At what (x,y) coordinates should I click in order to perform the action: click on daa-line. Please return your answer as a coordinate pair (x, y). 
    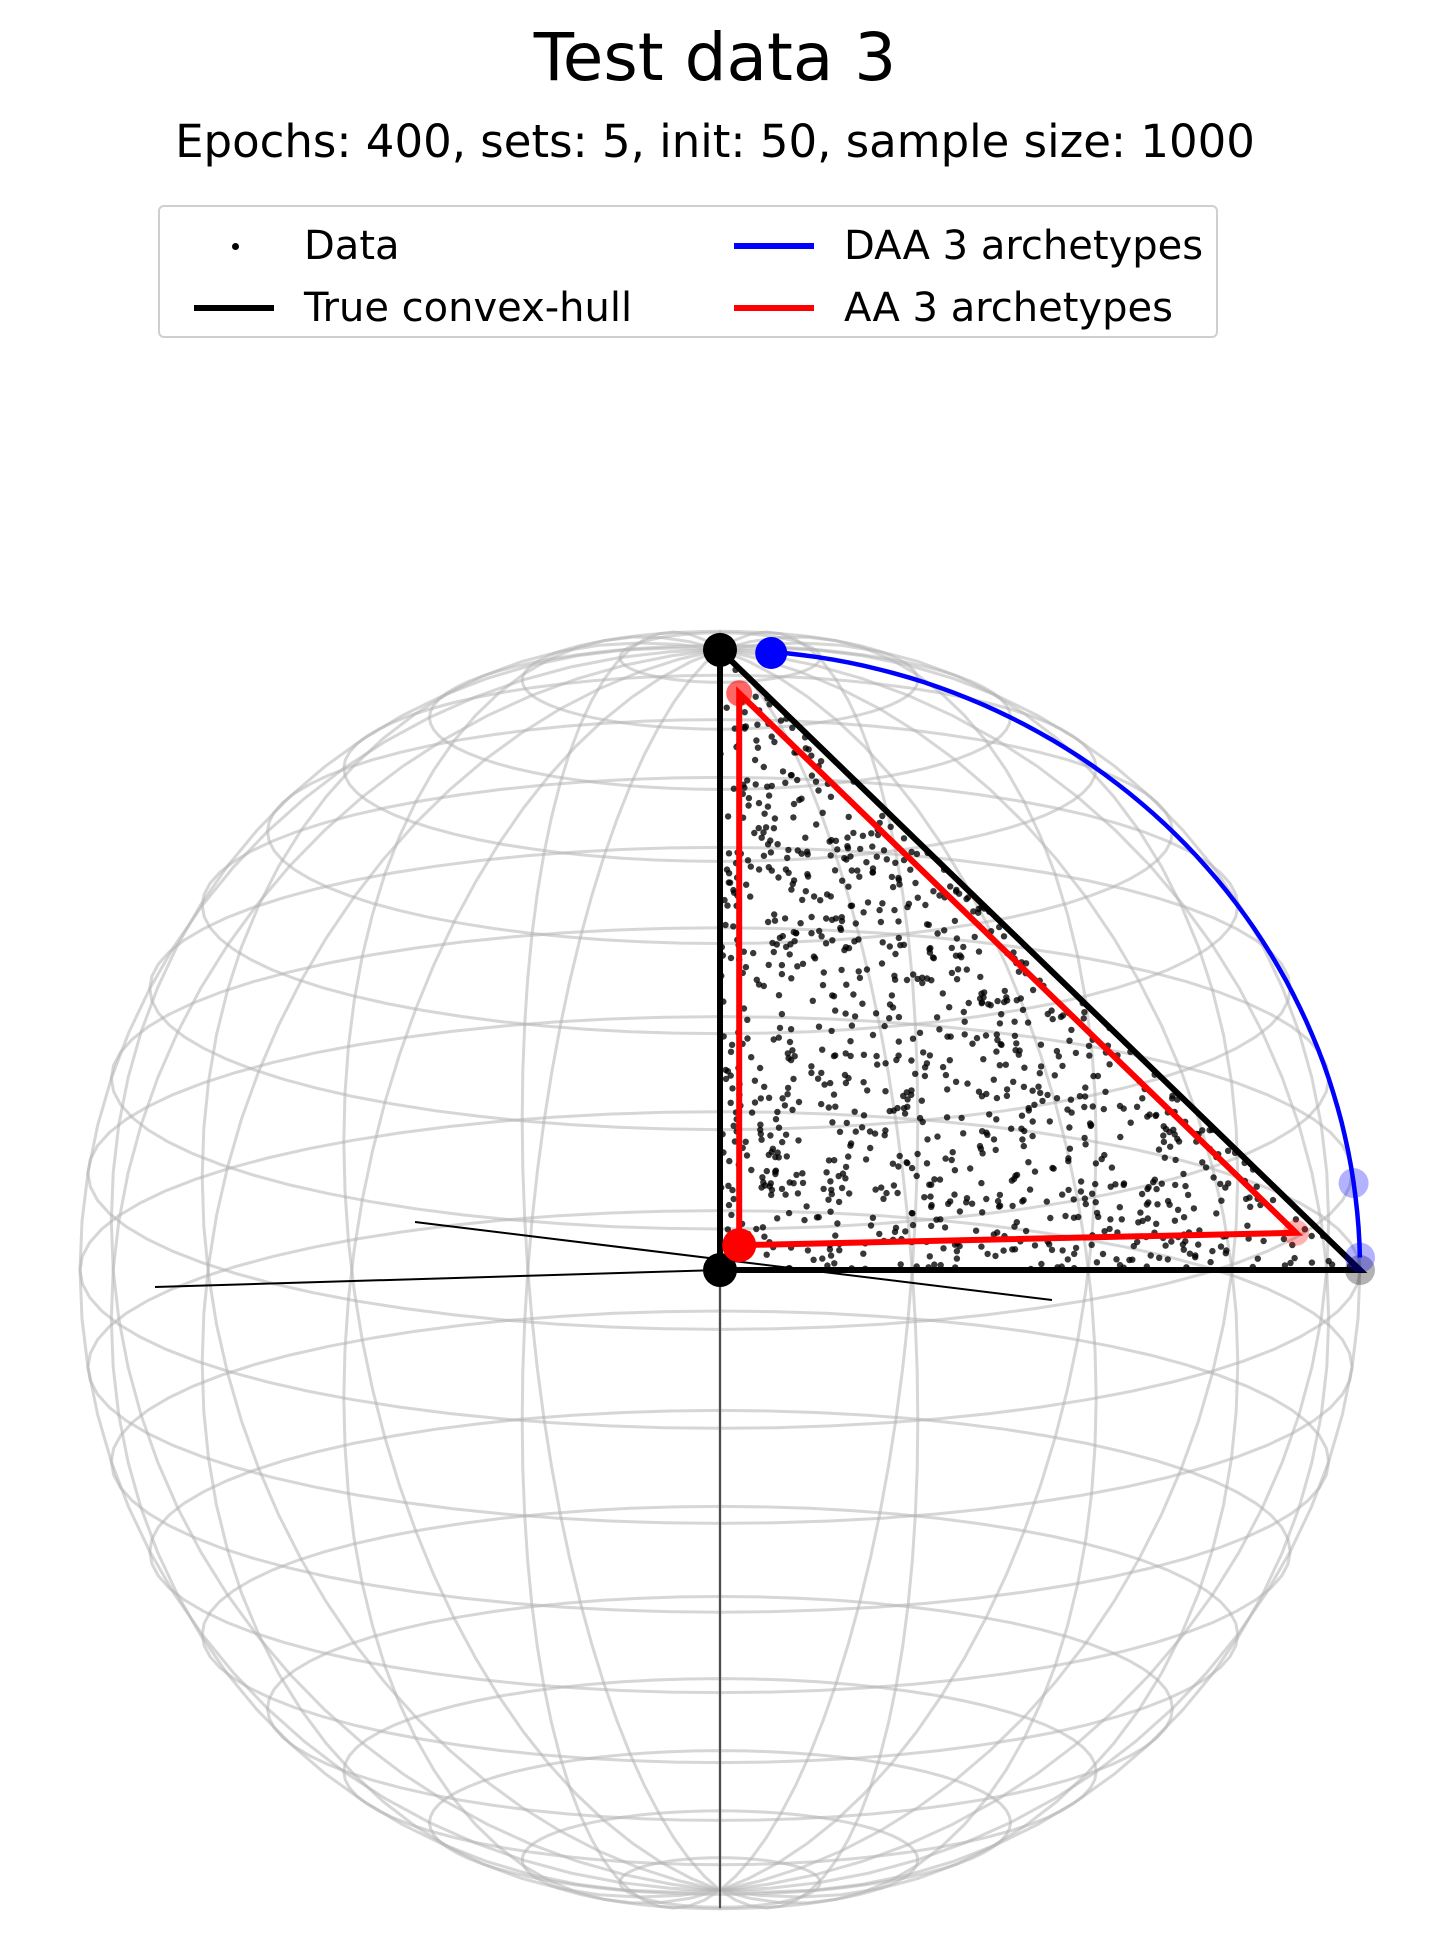
    Looking at the image, I should click on (1067, 953).